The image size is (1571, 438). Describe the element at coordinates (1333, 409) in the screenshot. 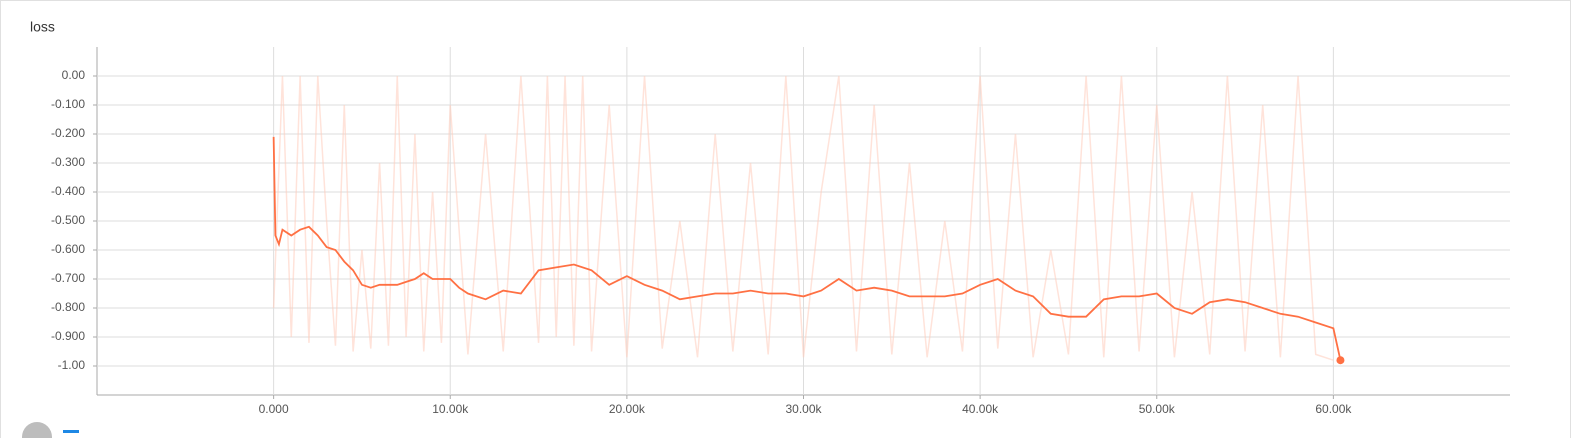

I see `x-tick-label: 60.00k` at that location.